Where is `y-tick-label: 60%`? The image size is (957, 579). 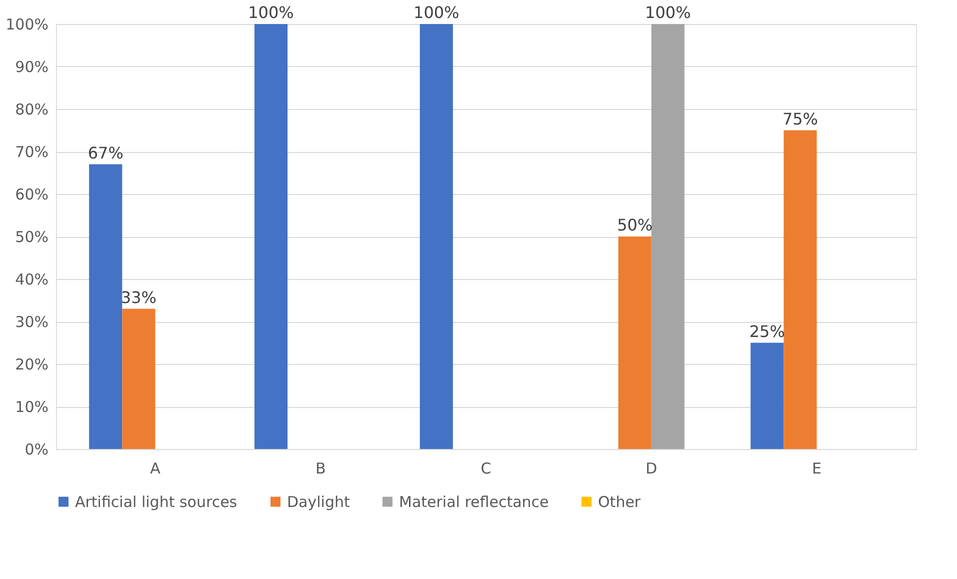
y-tick-label: 60% is located at coordinates (31, 195).